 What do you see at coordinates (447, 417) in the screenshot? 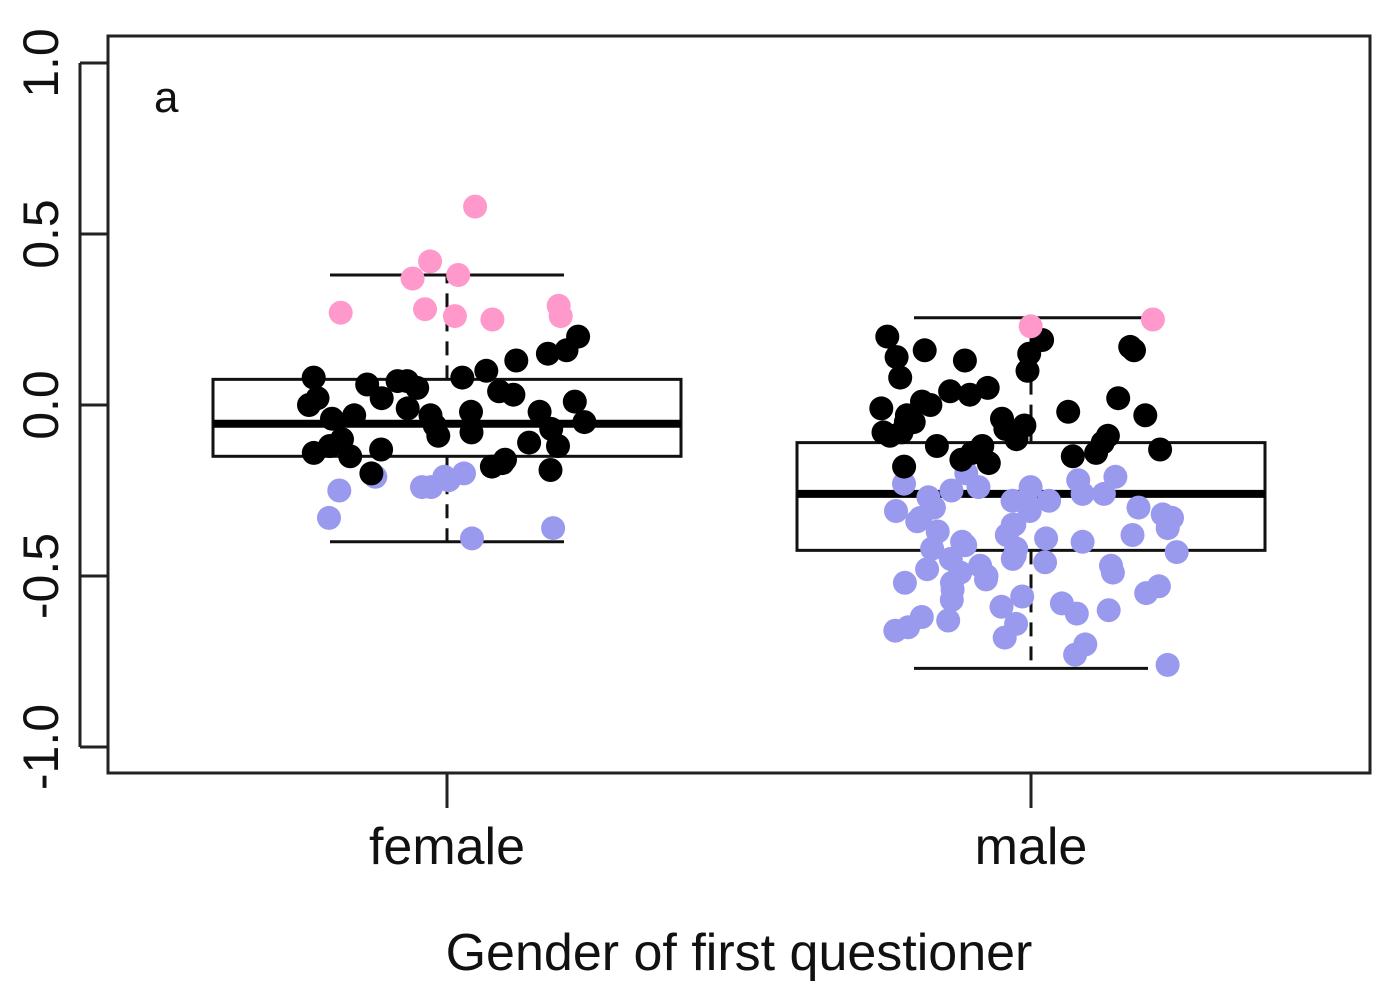
I see `iqr-box` at bounding box center [447, 417].